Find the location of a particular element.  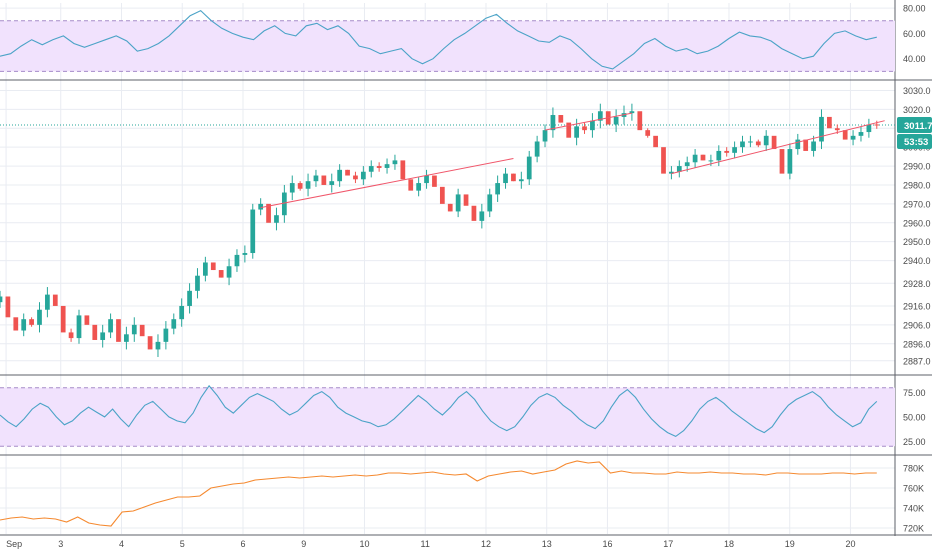

price-tick-label: 2928.0 is located at coordinates (917, 284).